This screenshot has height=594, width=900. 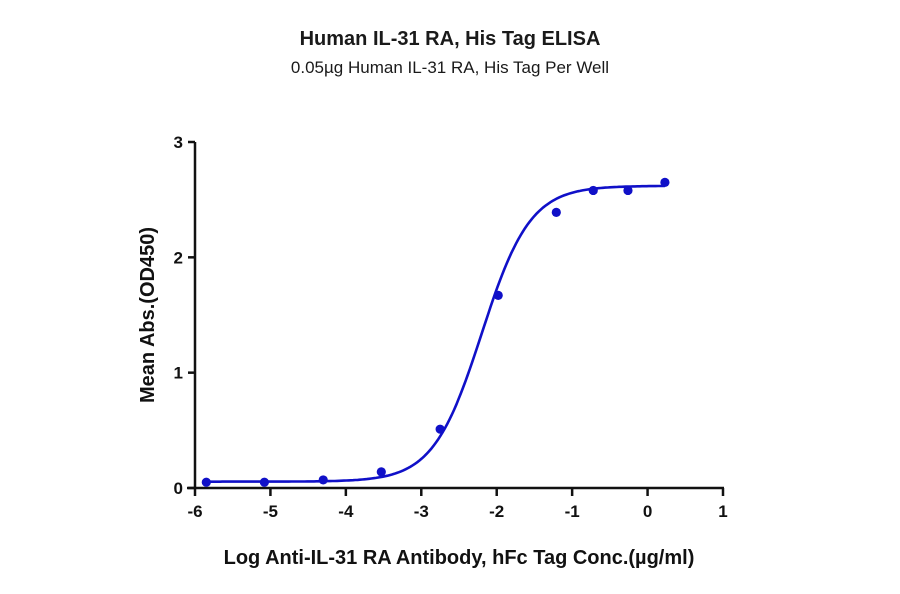 What do you see at coordinates (496, 511) in the screenshot?
I see `x-tick-label: -2` at bounding box center [496, 511].